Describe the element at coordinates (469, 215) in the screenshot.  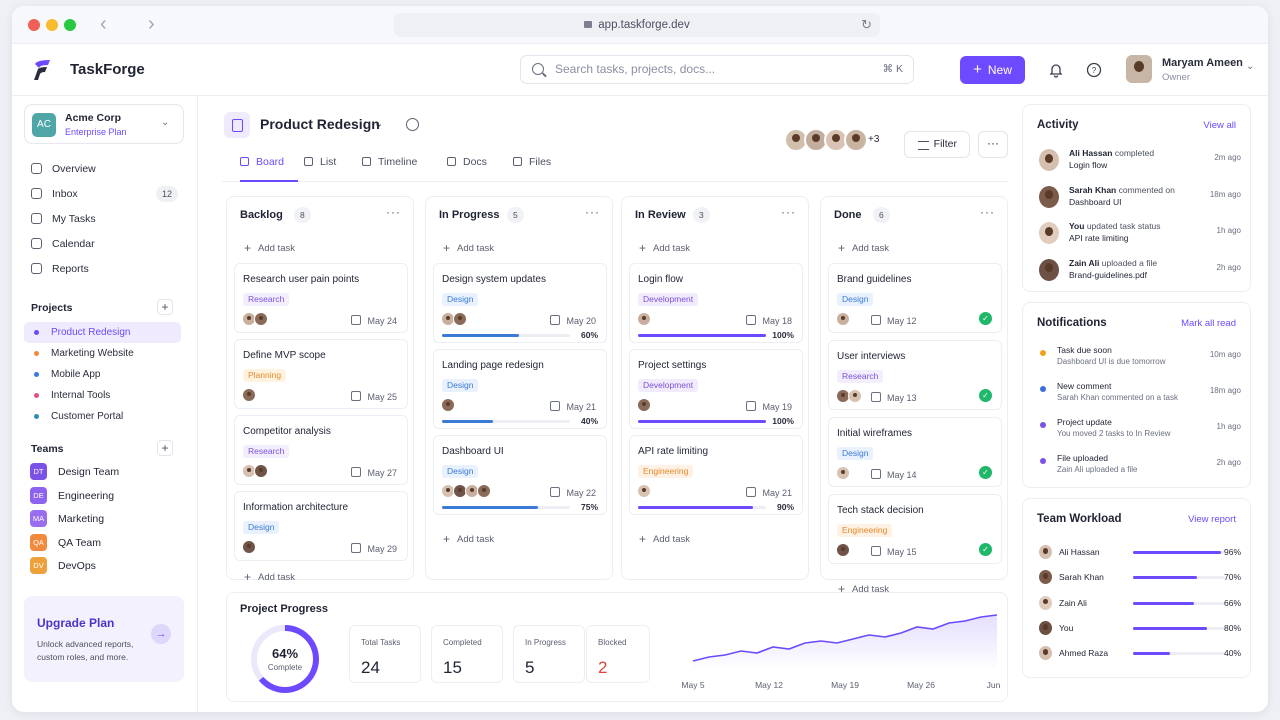
I see `column-title: In Progress` at that location.